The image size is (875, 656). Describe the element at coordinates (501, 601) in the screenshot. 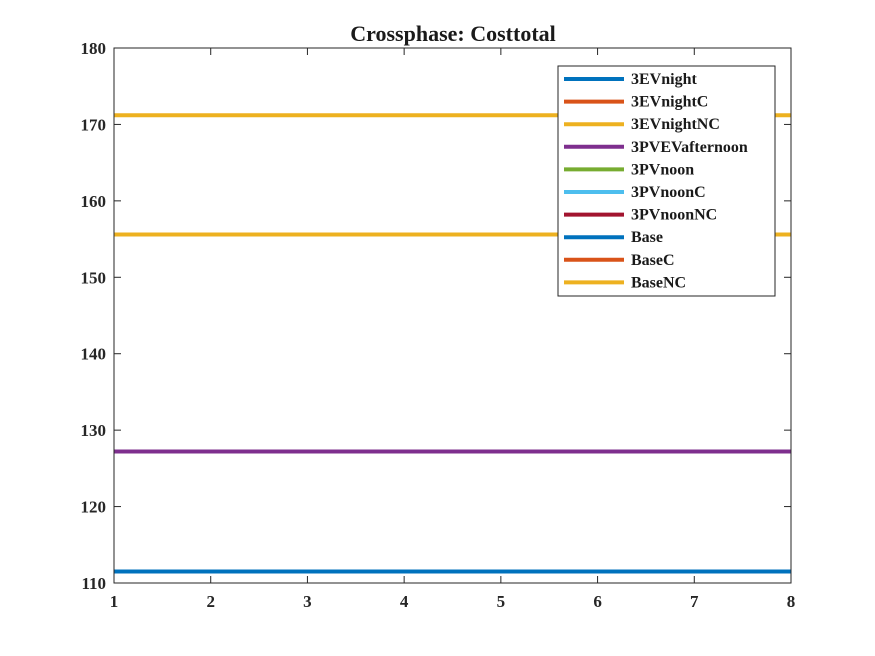

I see `x-tick-label: 5` at that location.